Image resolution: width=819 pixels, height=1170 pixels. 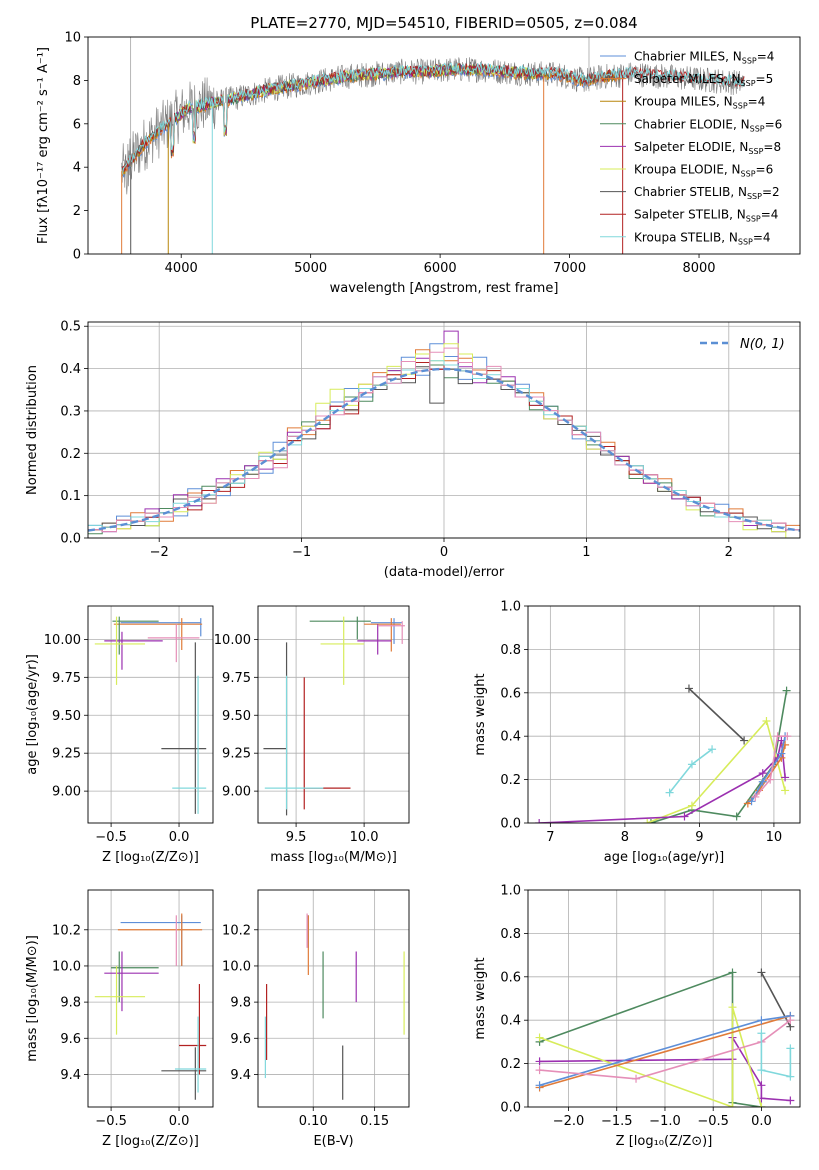 What do you see at coordinates (111, 837) in the screenshot?
I see `x-tick-label: −0.5` at bounding box center [111, 837].